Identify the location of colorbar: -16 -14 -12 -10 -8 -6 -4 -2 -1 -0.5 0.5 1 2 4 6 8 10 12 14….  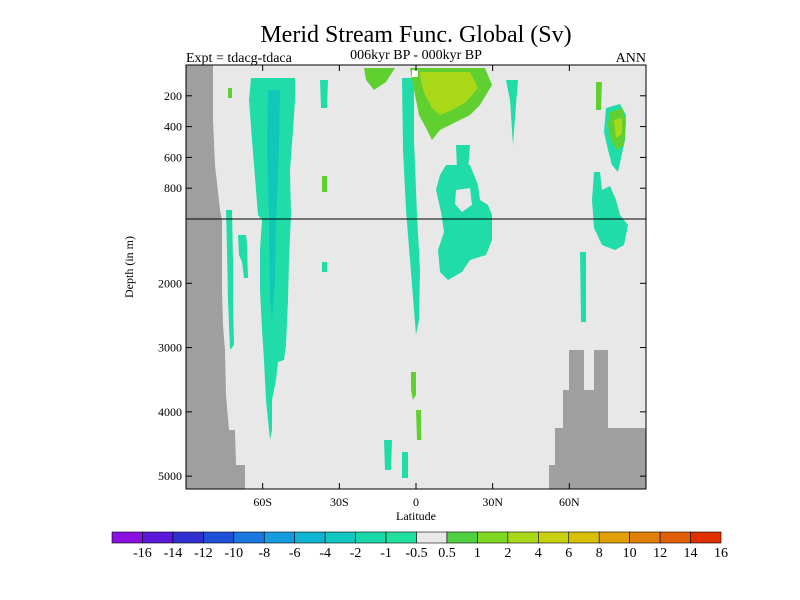
(419, 546).